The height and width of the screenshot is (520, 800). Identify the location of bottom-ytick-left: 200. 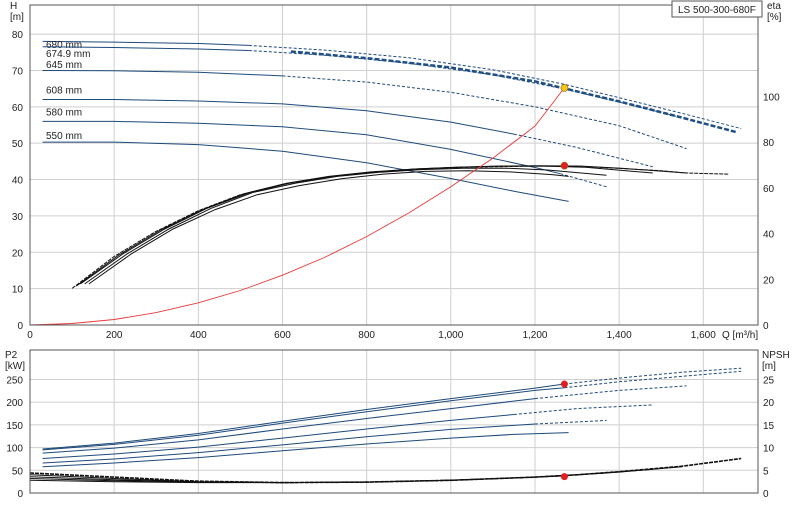
(14, 403).